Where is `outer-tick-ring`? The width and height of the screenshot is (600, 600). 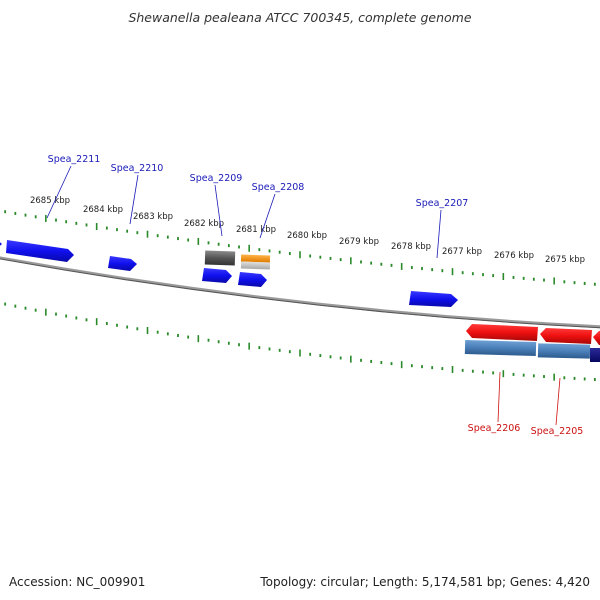 outer-tick-ring is located at coordinates (300, 248).